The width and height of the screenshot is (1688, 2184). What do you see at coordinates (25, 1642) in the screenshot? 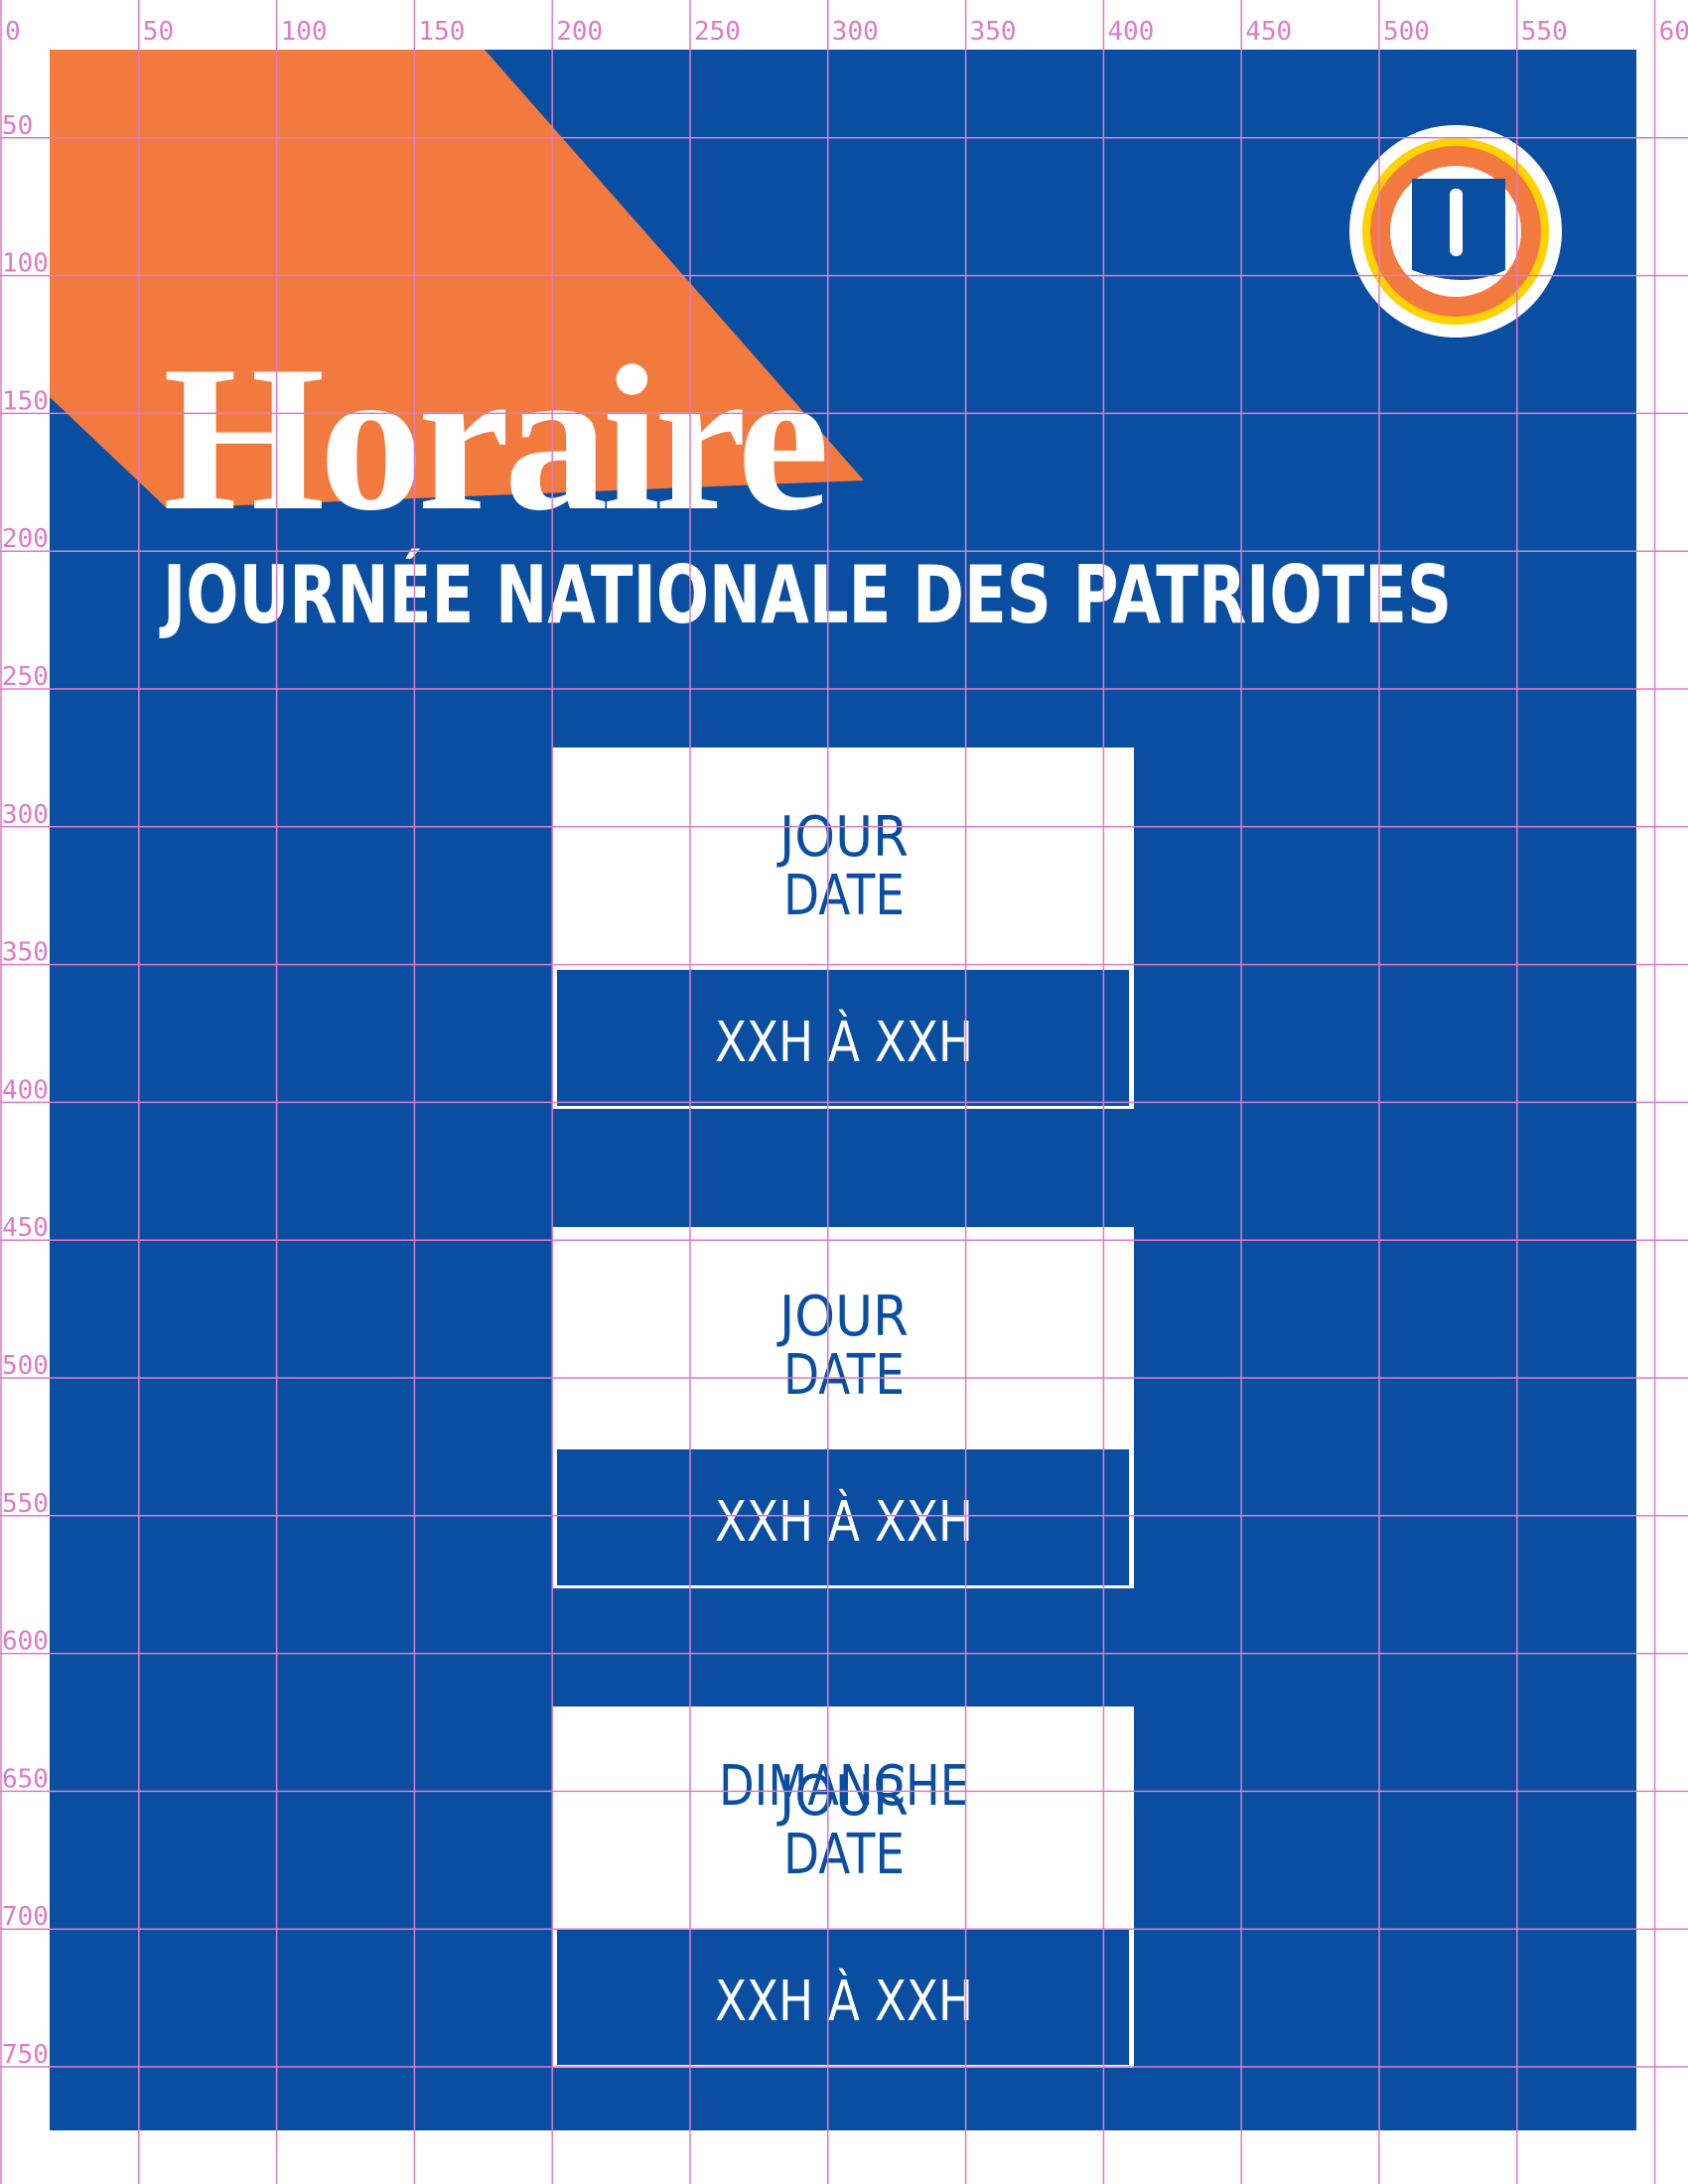
I see `ruler-label: 600` at bounding box center [25, 1642].